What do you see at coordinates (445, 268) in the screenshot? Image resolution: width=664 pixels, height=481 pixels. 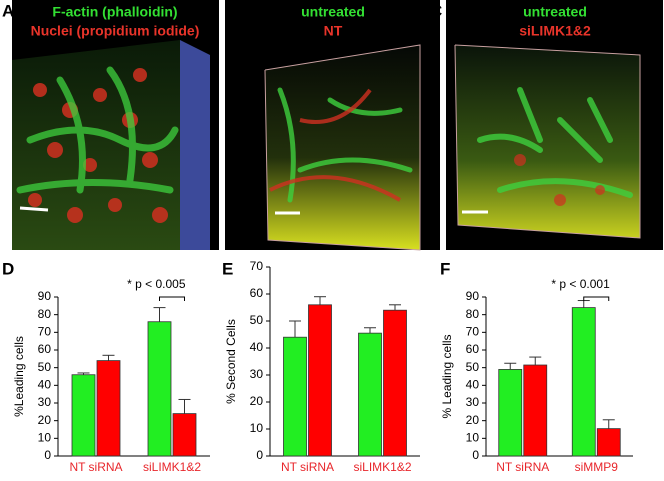 I see `panel-letter: F` at bounding box center [445, 268].